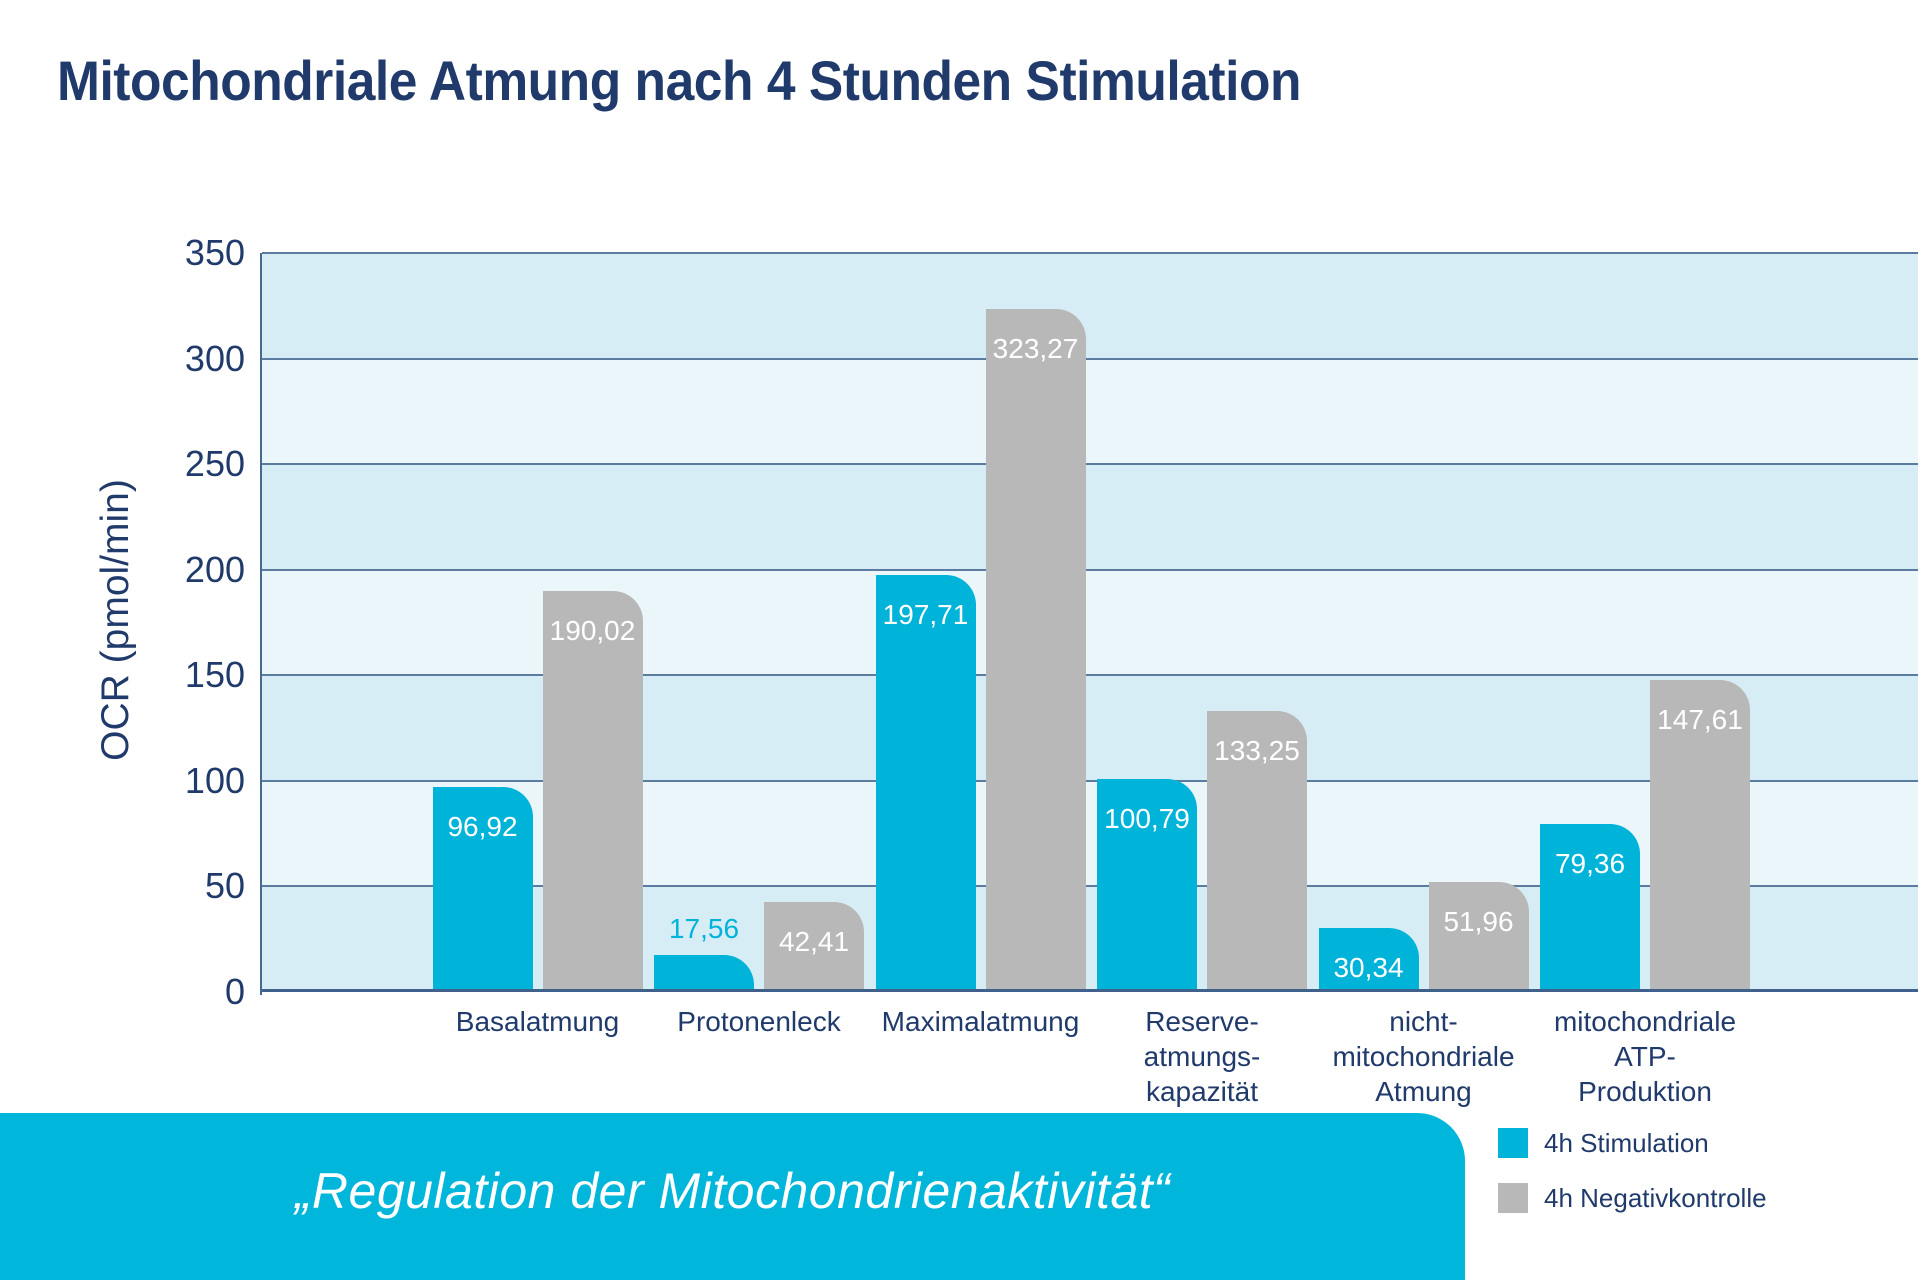 This screenshot has height=1280, width=1921. I want to click on y-tick-label: 300, so click(214, 358).